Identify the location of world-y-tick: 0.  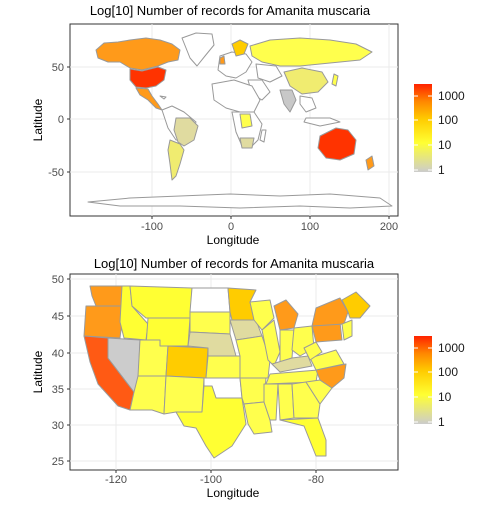
(61, 120).